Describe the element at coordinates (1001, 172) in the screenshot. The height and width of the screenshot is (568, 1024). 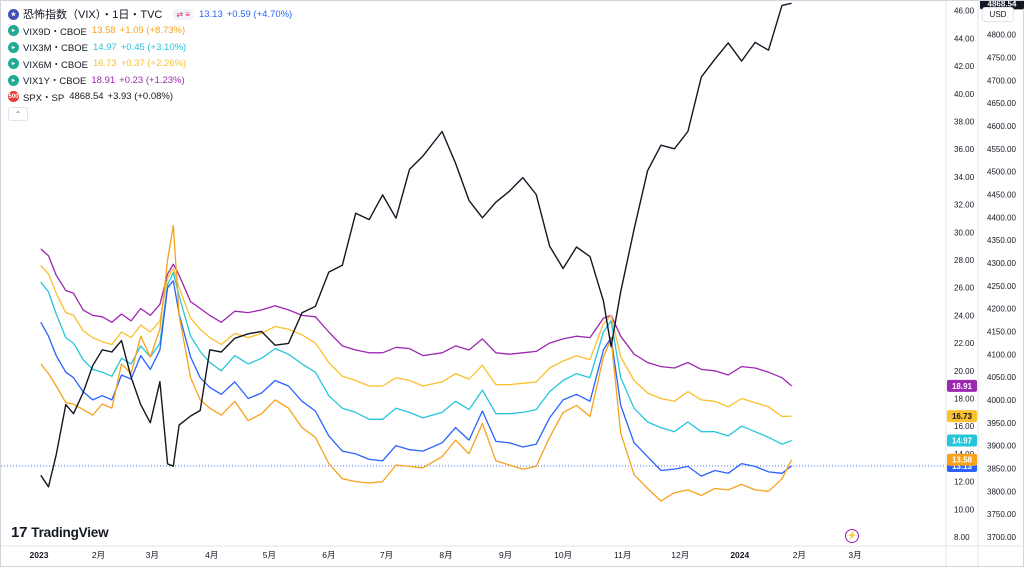
I see `y-right-tick-label: 4500.00` at that location.